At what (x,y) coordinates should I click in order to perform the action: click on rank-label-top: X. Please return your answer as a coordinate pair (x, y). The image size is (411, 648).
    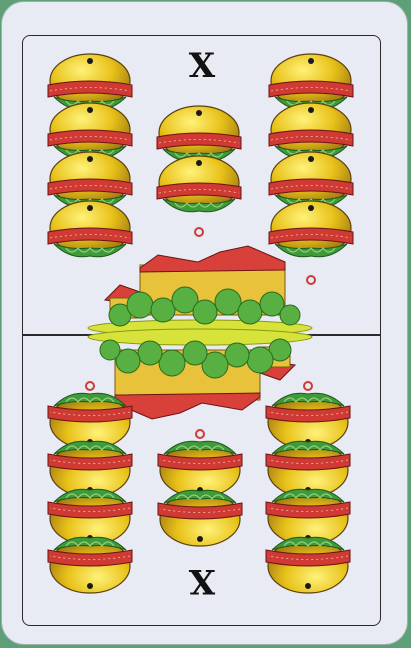
    Looking at the image, I should click on (202, 66).